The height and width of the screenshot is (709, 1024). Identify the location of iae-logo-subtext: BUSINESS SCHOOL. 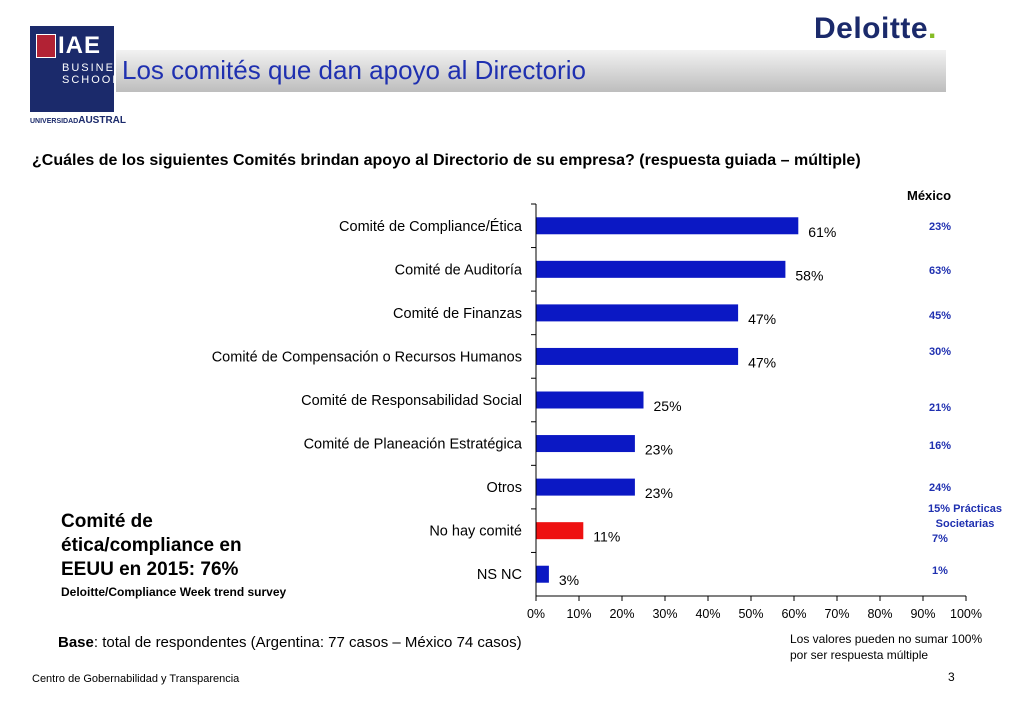
(98, 74).